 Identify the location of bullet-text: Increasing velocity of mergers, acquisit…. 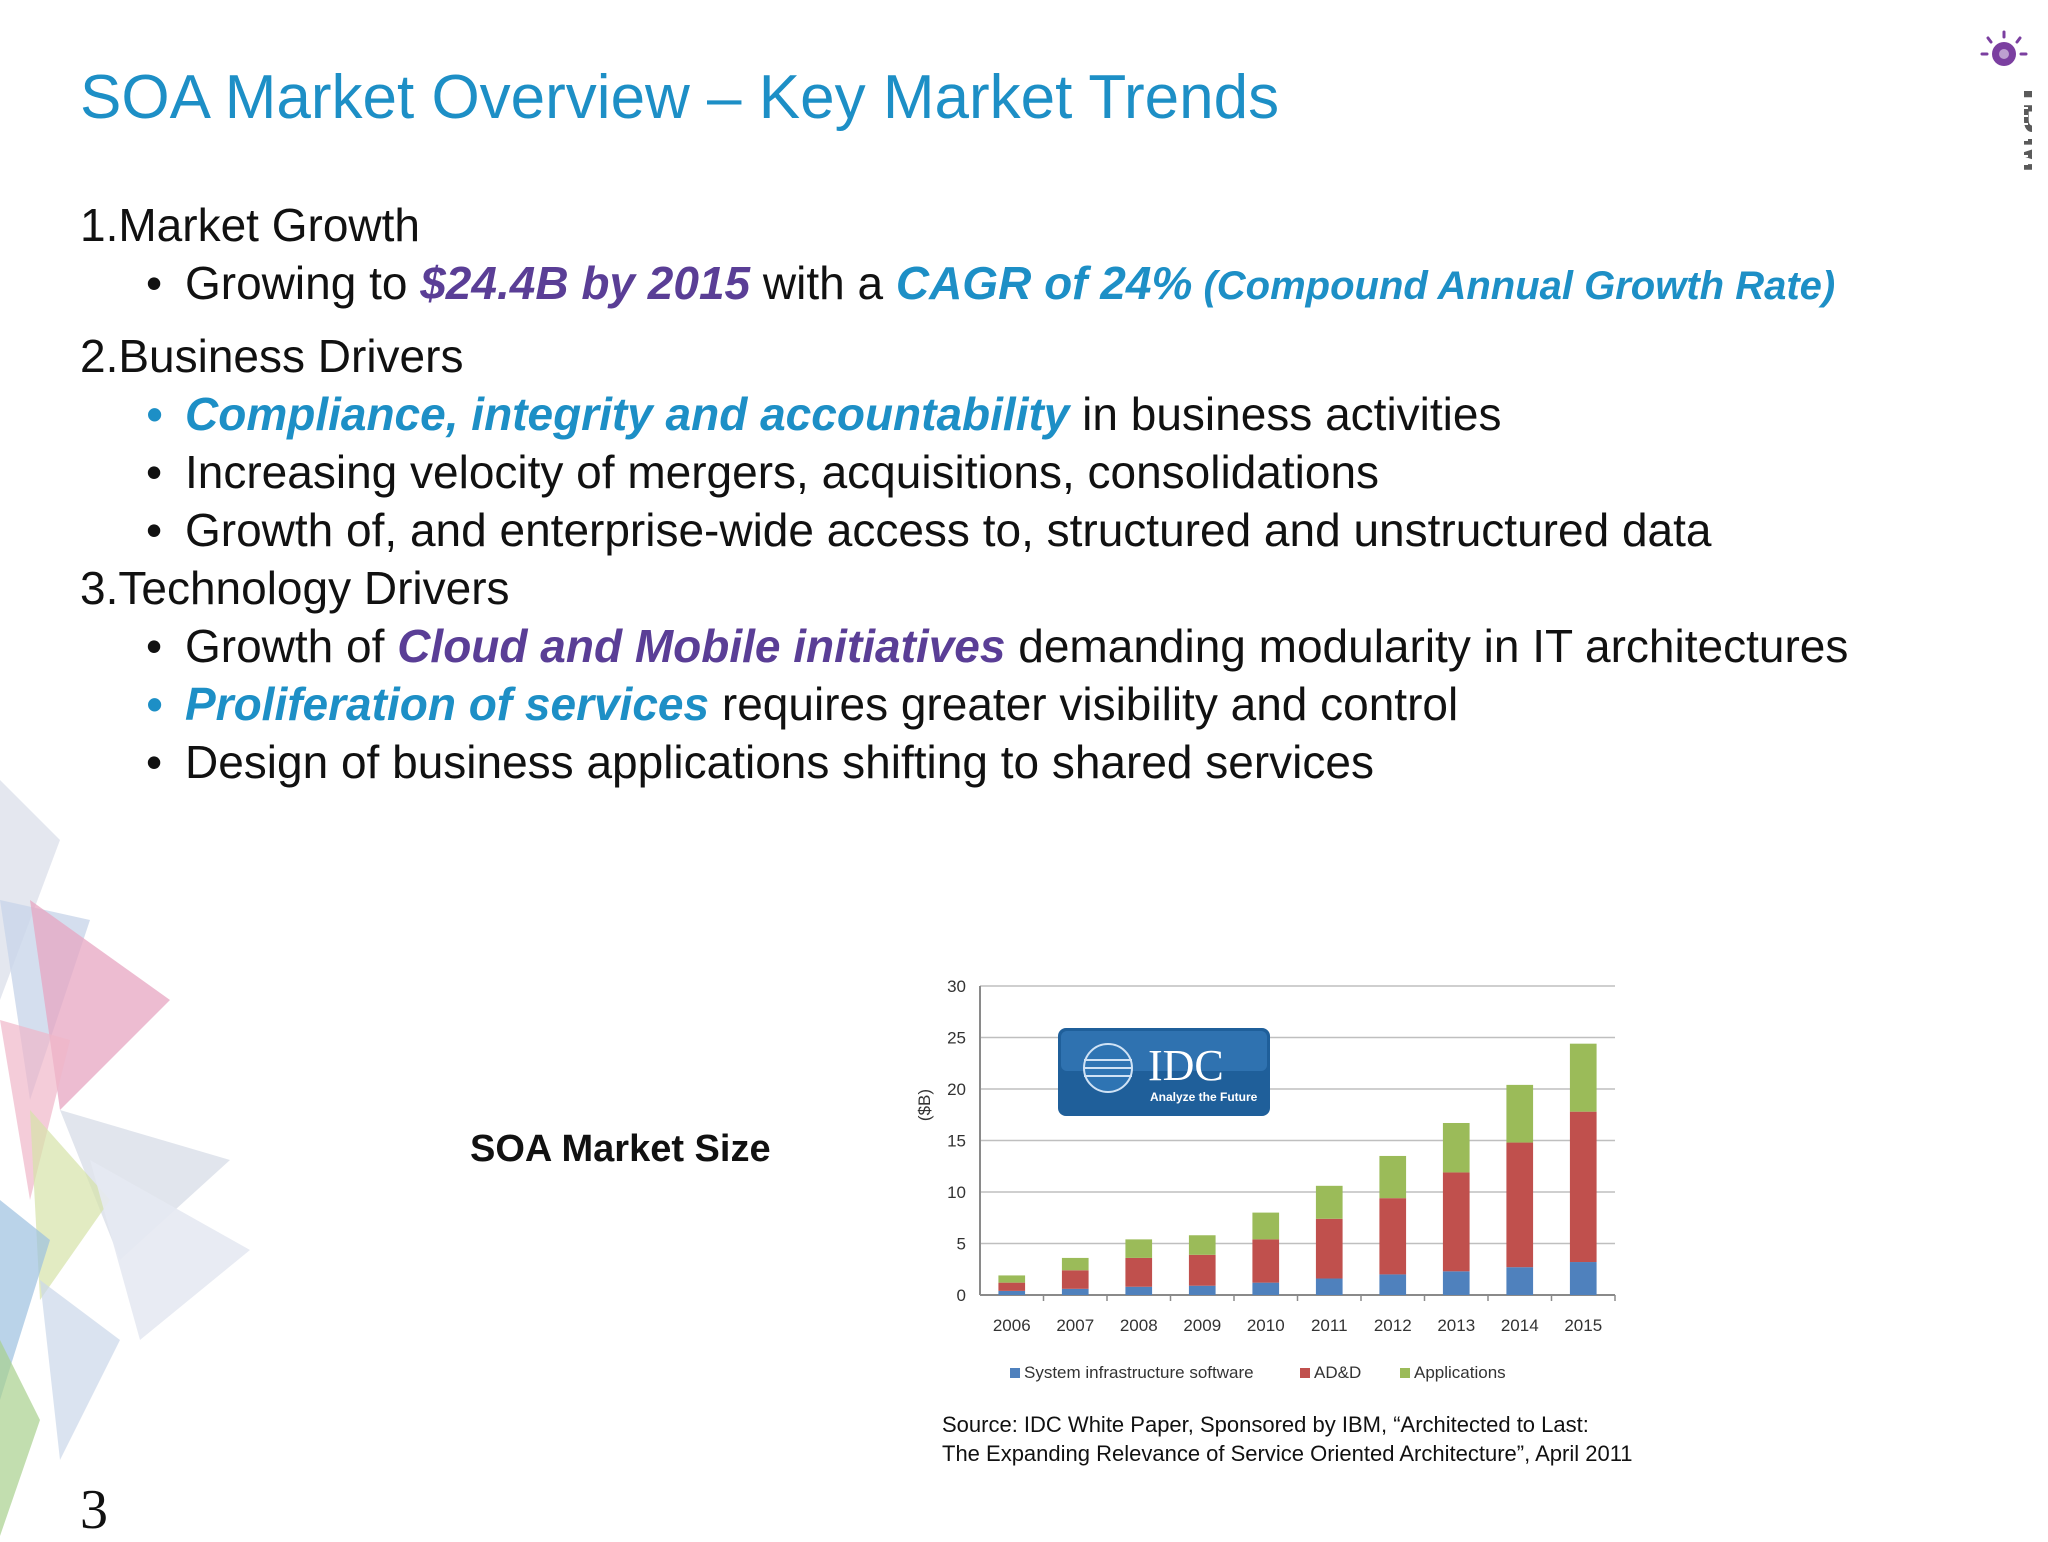
(782, 472).